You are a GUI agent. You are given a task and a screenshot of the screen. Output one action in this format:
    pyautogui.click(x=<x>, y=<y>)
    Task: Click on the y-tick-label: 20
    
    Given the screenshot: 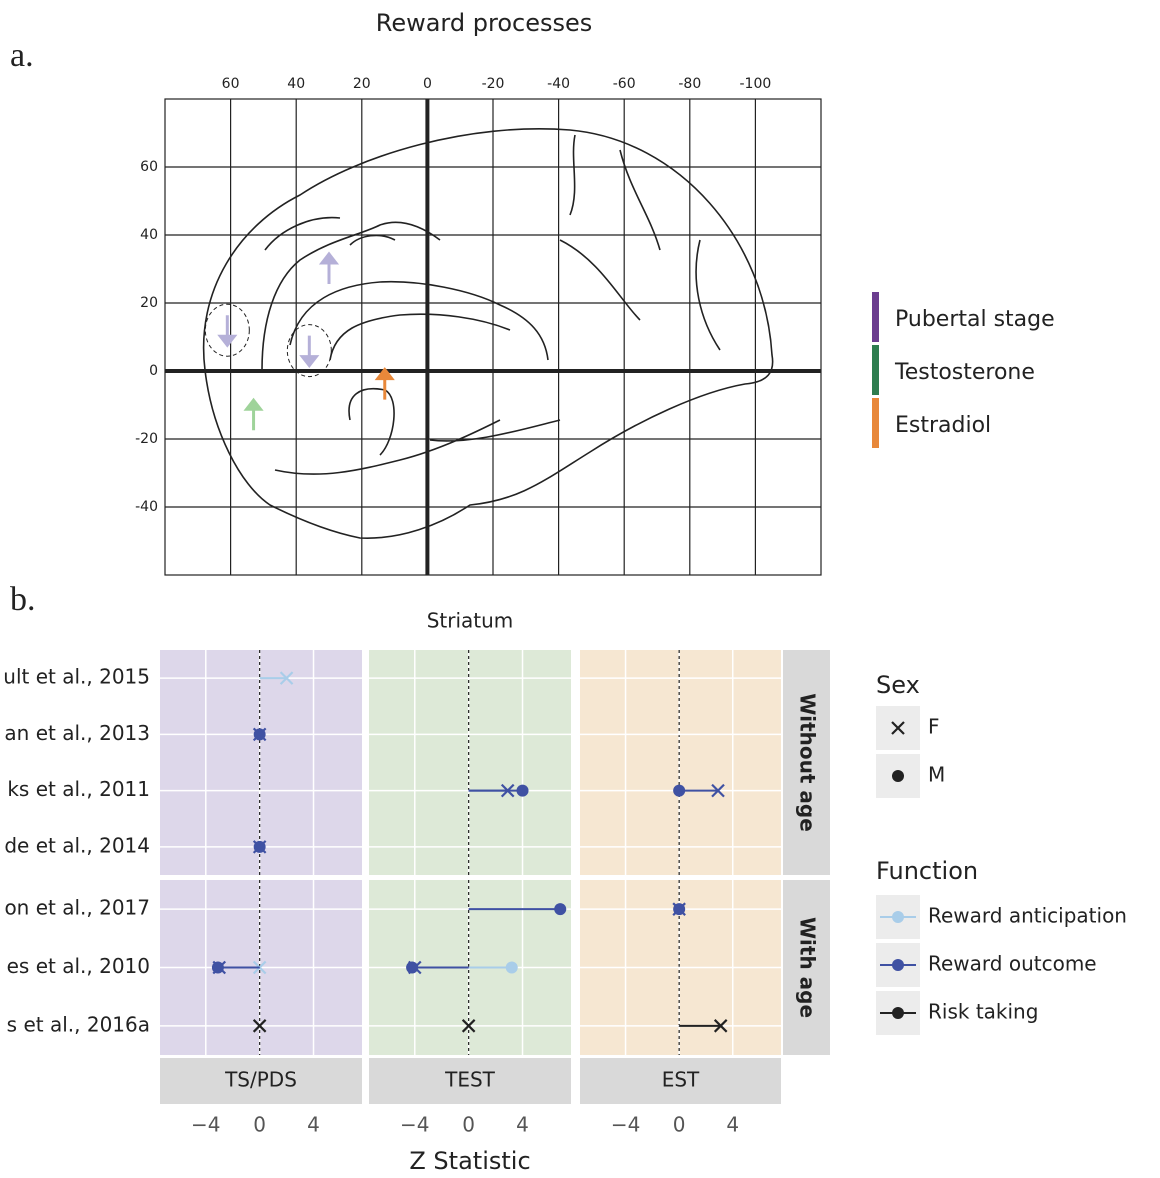 What is the action you would take?
    pyautogui.click(x=149, y=303)
    